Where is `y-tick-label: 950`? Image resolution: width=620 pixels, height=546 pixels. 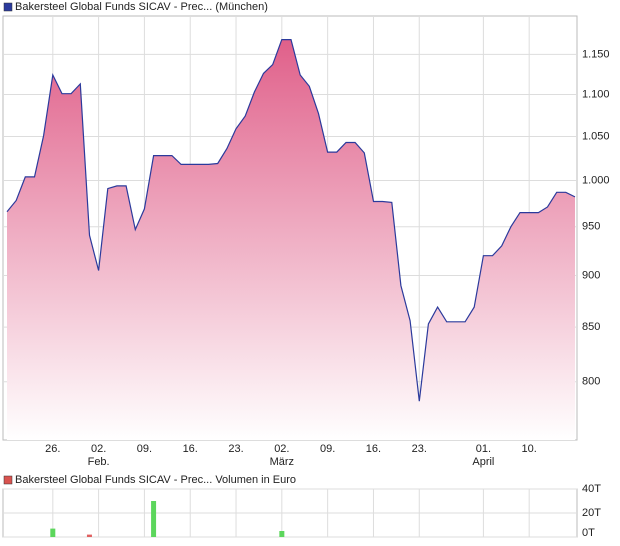 y-tick-label: 950 is located at coordinates (591, 227).